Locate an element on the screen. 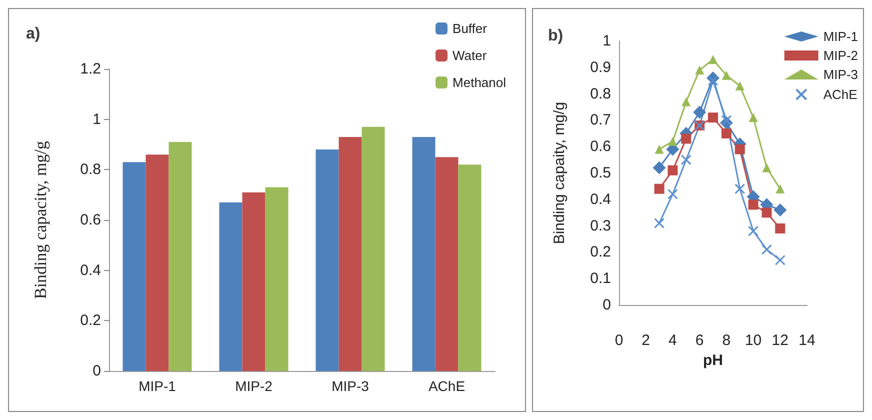 The image size is (872, 420). y-tick-label: 0.1 is located at coordinates (600, 279).